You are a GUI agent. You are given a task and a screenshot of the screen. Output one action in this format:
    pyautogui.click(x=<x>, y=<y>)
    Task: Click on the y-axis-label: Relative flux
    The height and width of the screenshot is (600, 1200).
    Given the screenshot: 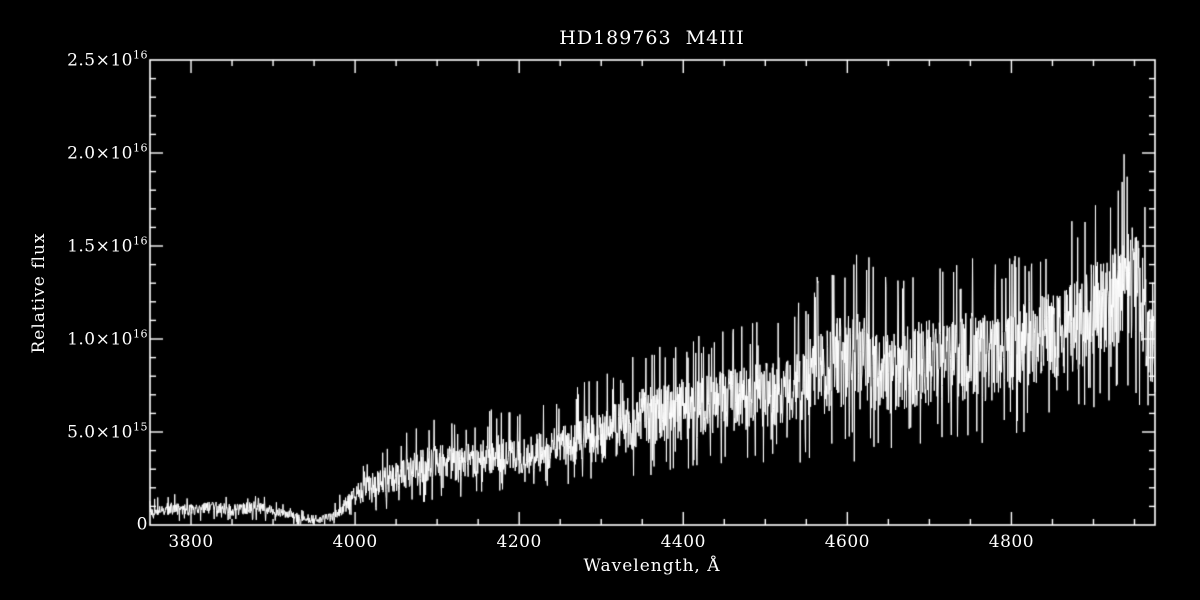 What is the action you would take?
    pyautogui.click(x=39, y=293)
    